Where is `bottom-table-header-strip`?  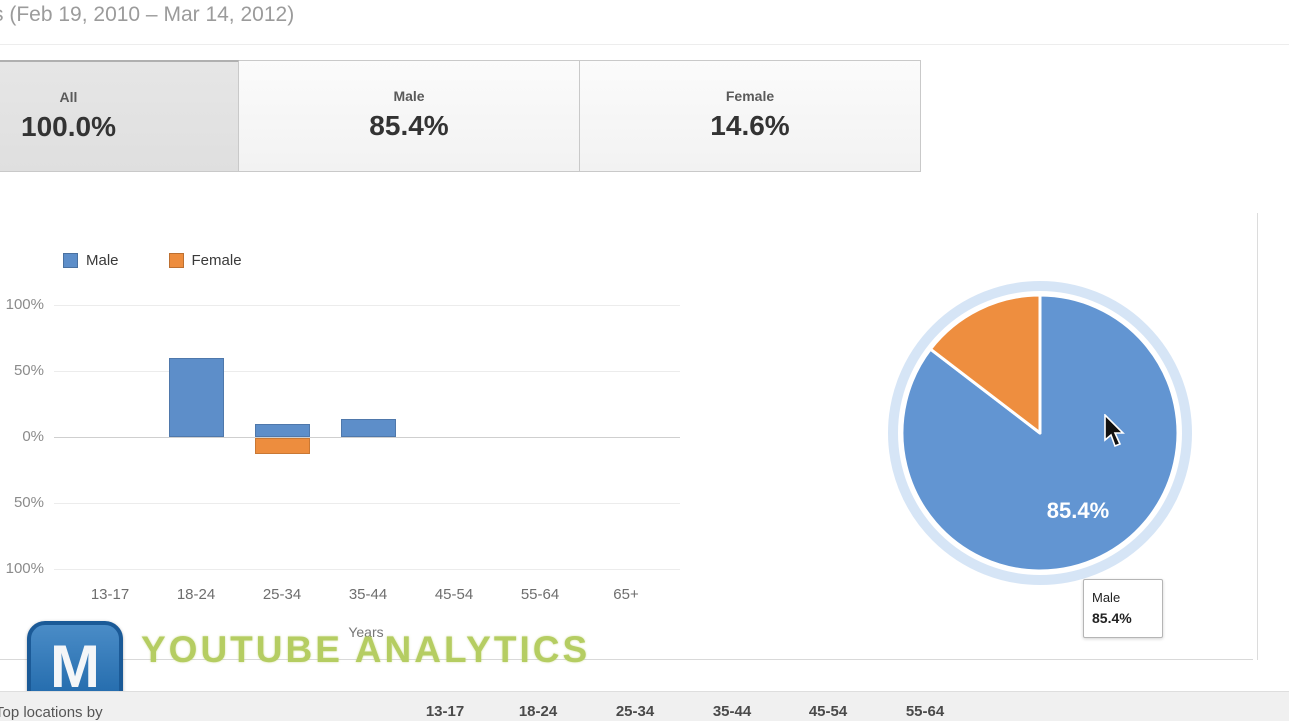
bottom-table-header-strip is located at coordinates (644, 706).